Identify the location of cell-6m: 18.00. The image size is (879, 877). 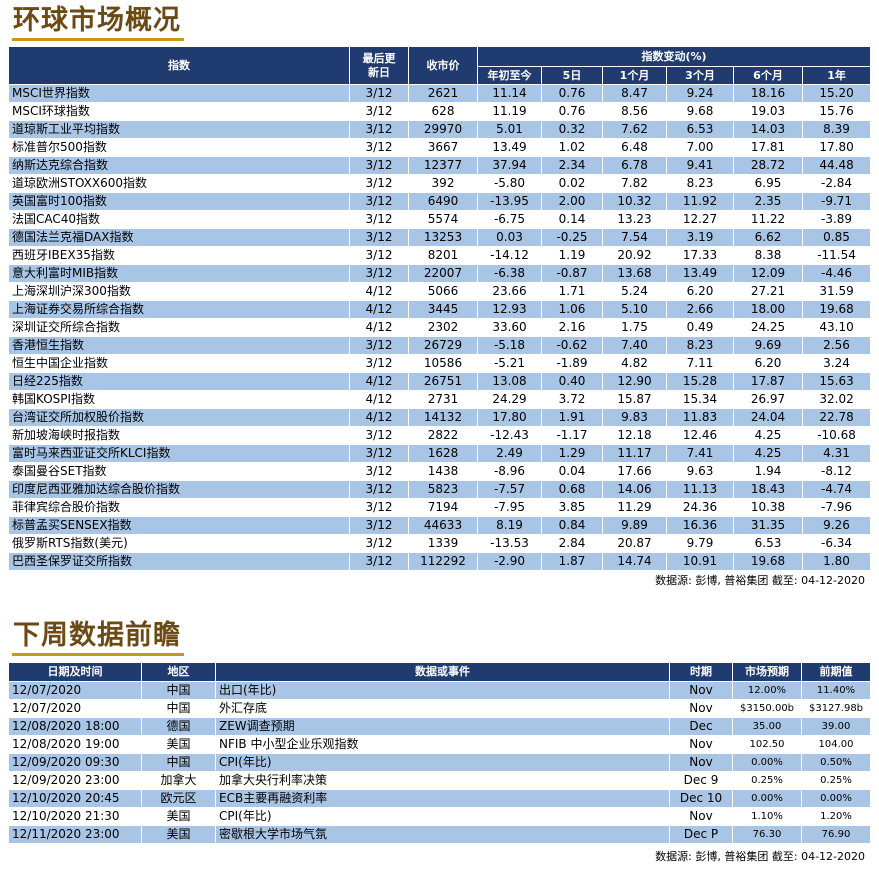
(768, 309).